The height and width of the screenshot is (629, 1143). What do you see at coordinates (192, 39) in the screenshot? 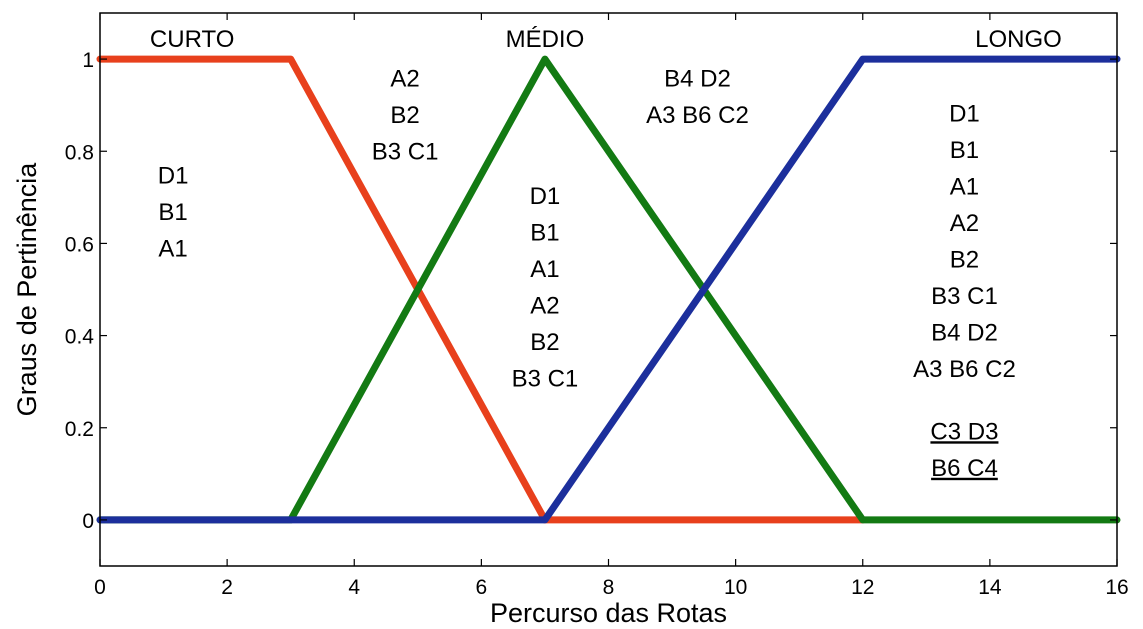
I see `series-label-curto: CURTO` at bounding box center [192, 39].